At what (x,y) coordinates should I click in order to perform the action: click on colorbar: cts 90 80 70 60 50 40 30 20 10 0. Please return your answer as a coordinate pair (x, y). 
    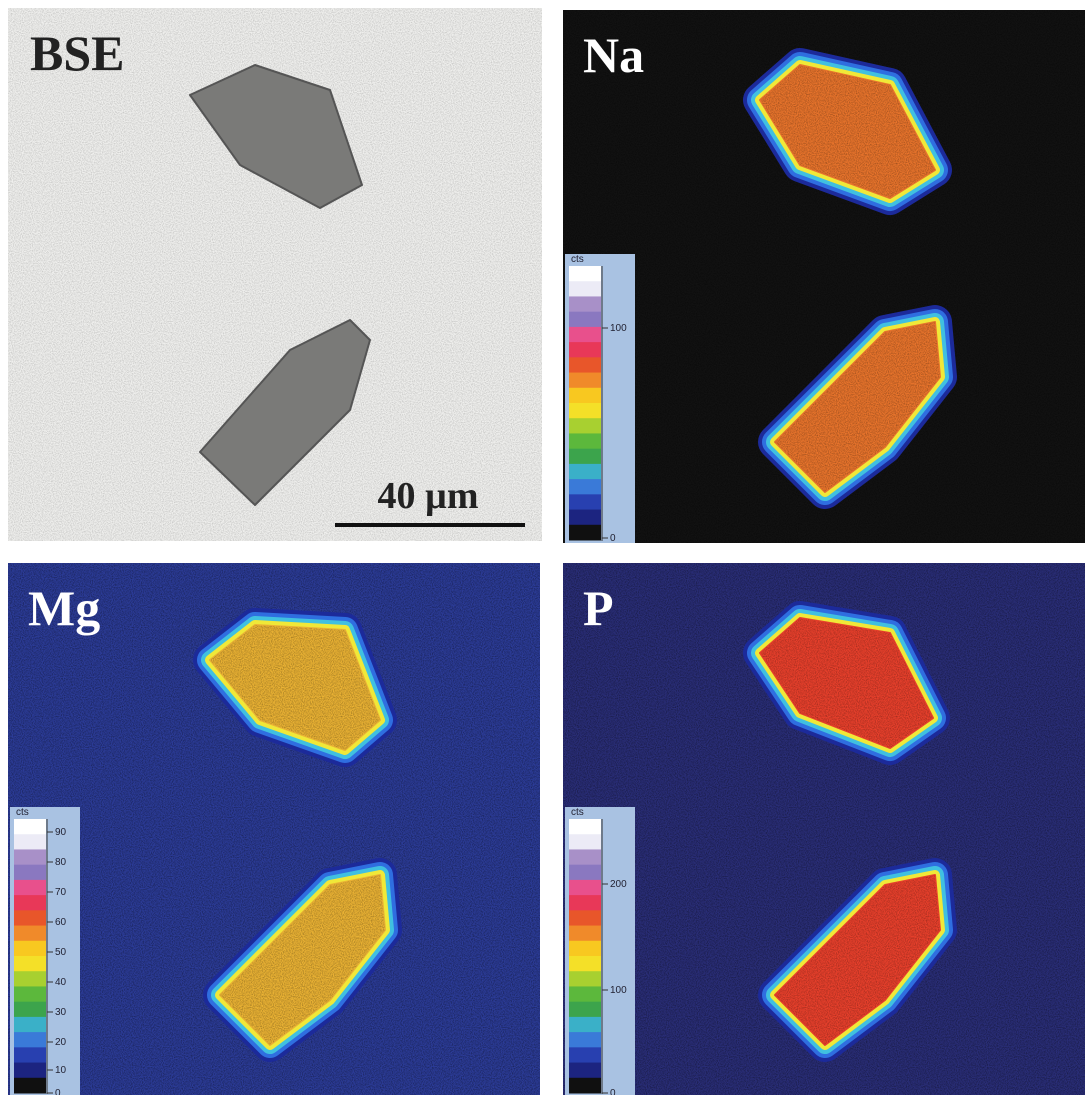
    Looking at the image, I should click on (45, 951).